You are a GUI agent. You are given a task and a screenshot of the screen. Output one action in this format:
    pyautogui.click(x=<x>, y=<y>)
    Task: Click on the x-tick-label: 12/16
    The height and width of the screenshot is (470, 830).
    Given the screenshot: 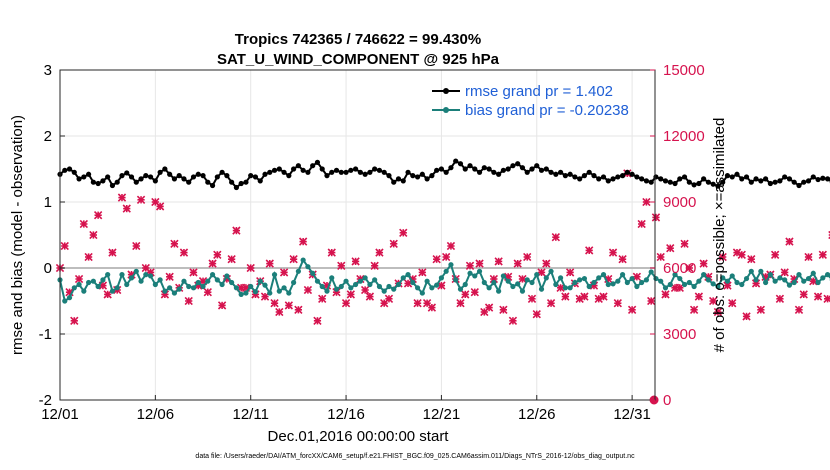 What is the action you would take?
    pyautogui.click(x=346, y=414)
    